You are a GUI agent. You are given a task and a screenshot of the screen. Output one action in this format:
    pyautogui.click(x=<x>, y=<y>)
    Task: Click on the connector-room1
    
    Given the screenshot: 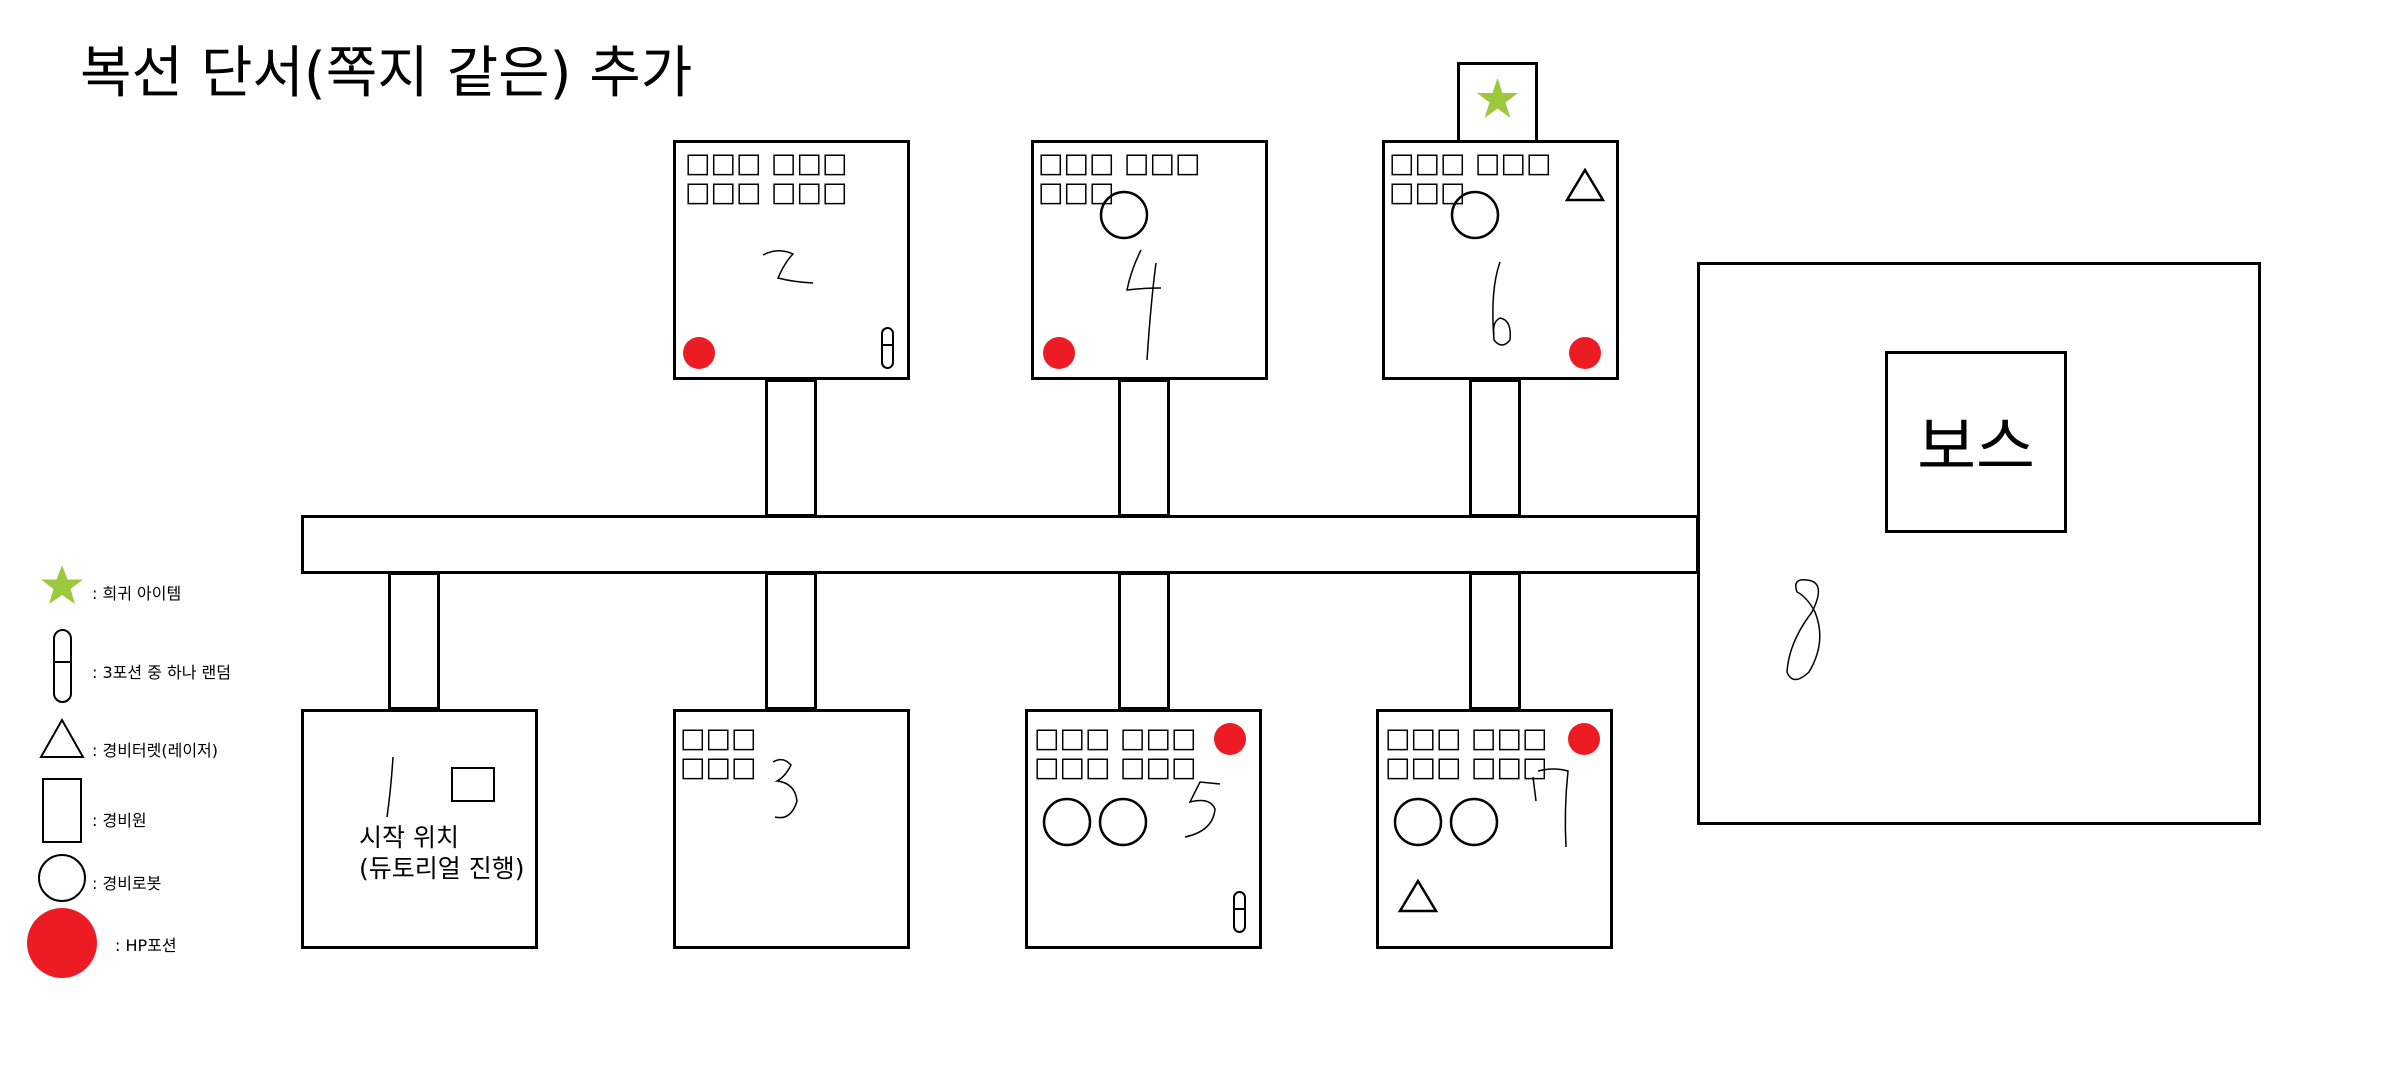 What is the action you would take?
    pyautogui.click(x=414, y=641)
    